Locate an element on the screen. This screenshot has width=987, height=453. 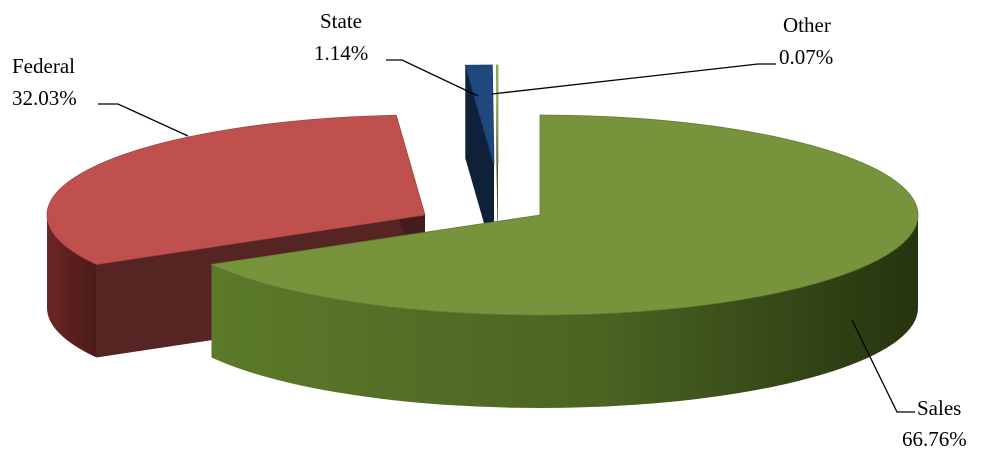
pie-slice-federal-side is located at coordinates (72, 286).